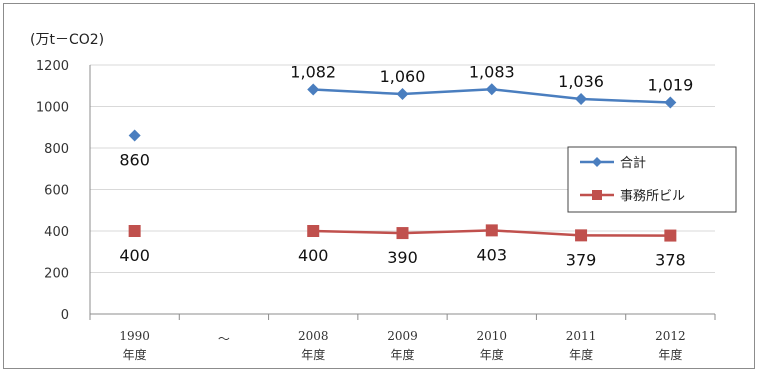 Image resolution: width=761 pixels, height=374 pixels. Describe the element at coordinates (313, 71) in the screenshot. I see `data-label: 1,082` at that location.